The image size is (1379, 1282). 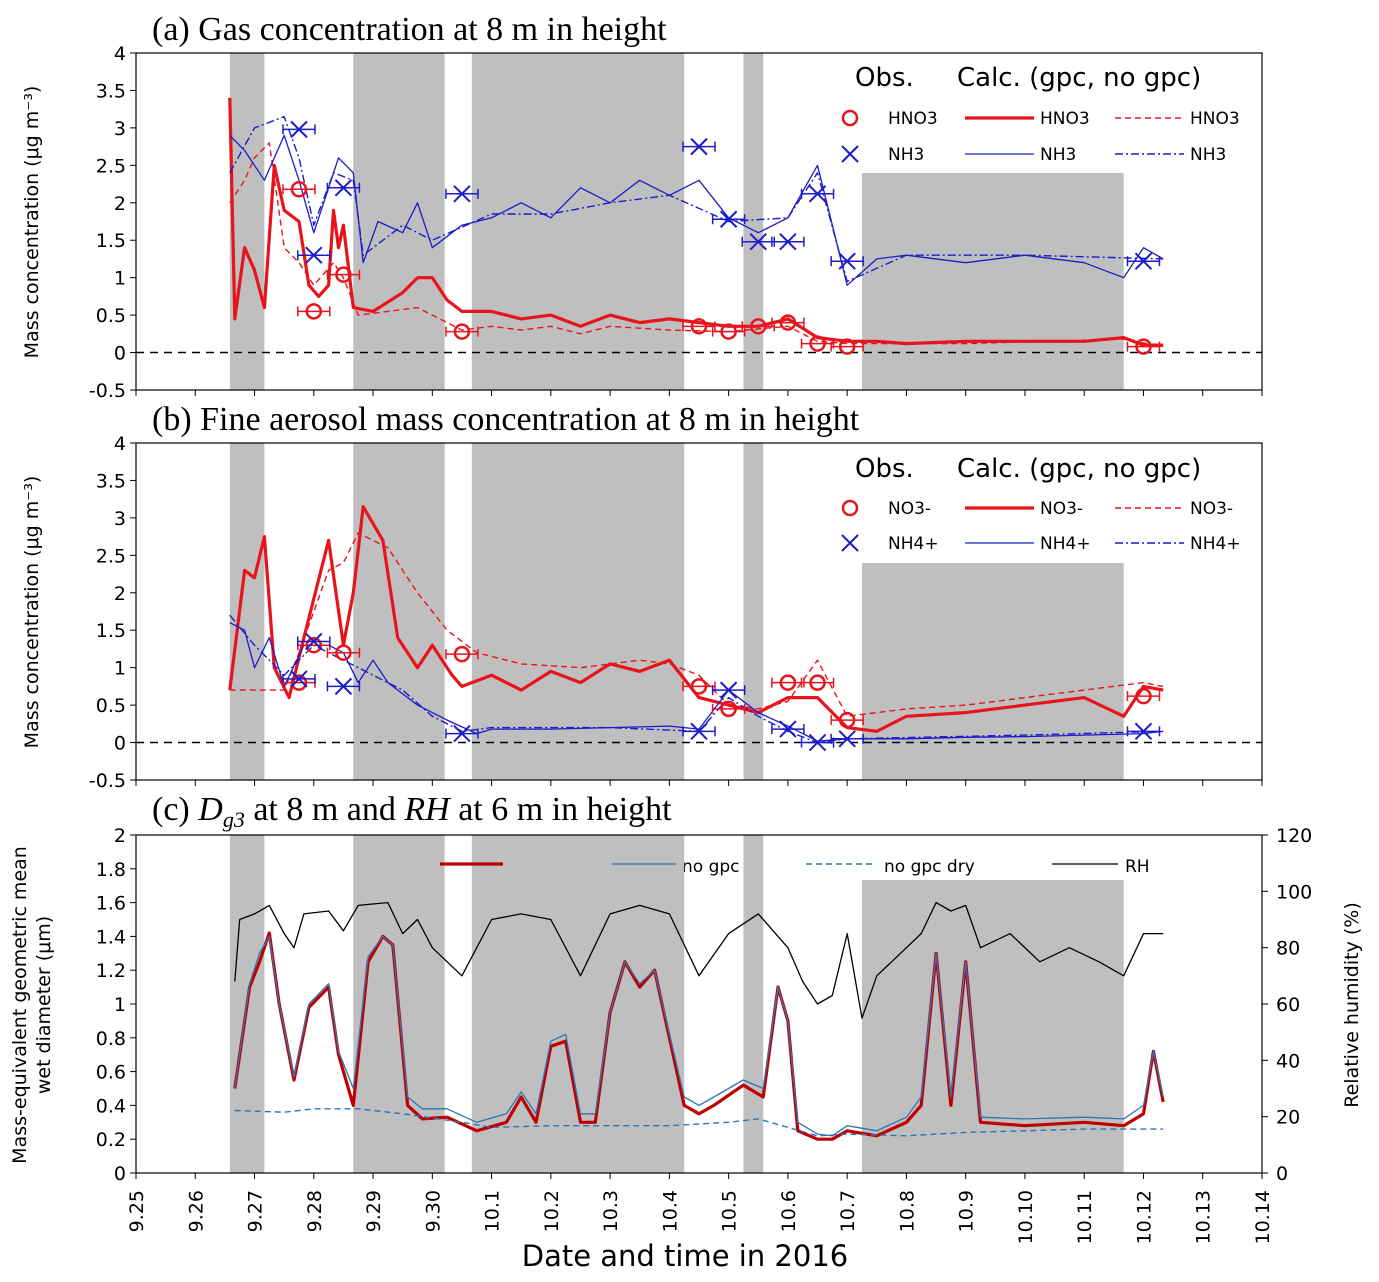 I want to click on legend-marker-circle, so click(x=850, y=508).